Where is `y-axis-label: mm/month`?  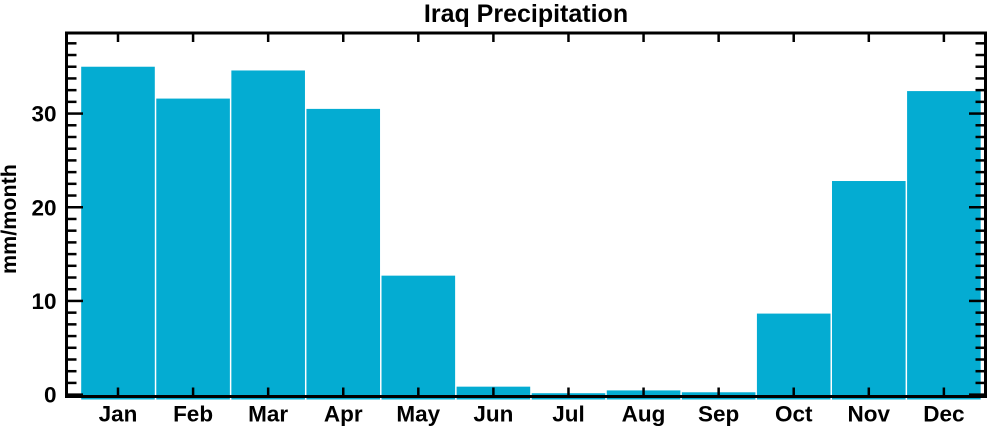
y-axis-label: mm/month is located at coordinates (10, 219).